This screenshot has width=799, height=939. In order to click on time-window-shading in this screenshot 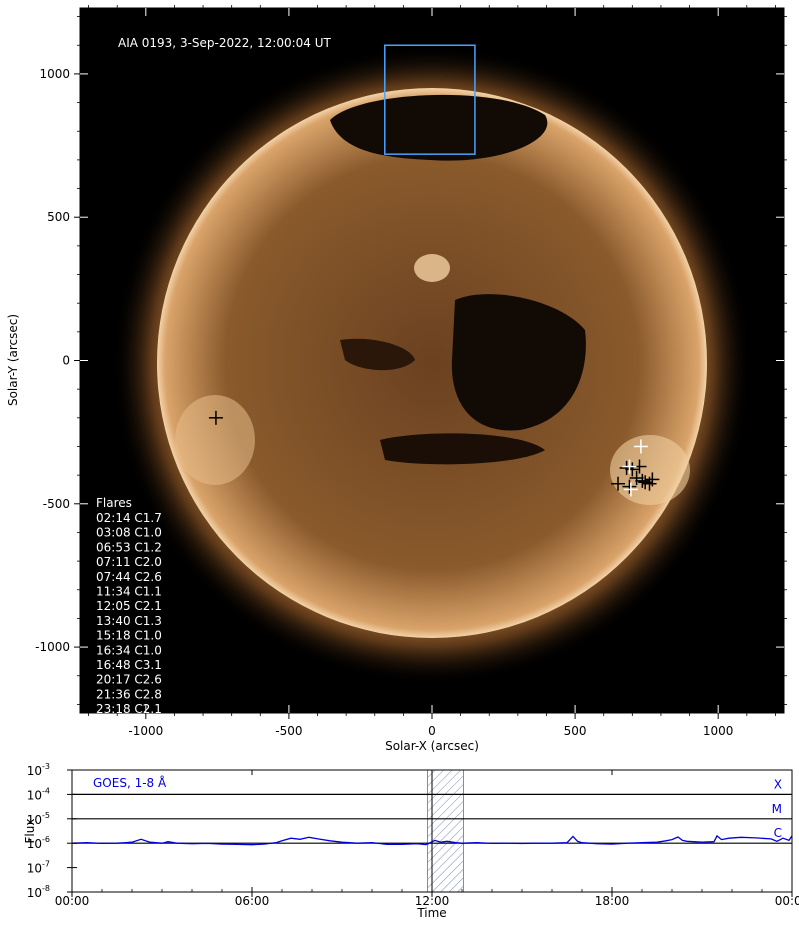, I will do `click(445, 831)`.